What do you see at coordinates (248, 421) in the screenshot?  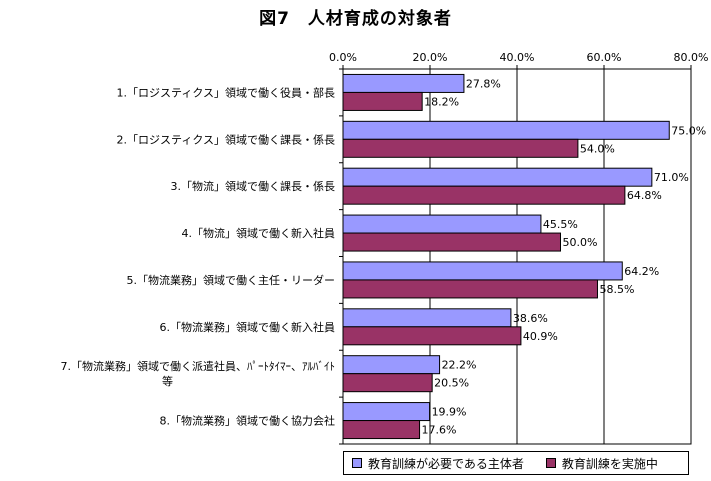 I see `category-label: 8.「物流業務」領域で働く協力会社` at bounding box center [248, 421].